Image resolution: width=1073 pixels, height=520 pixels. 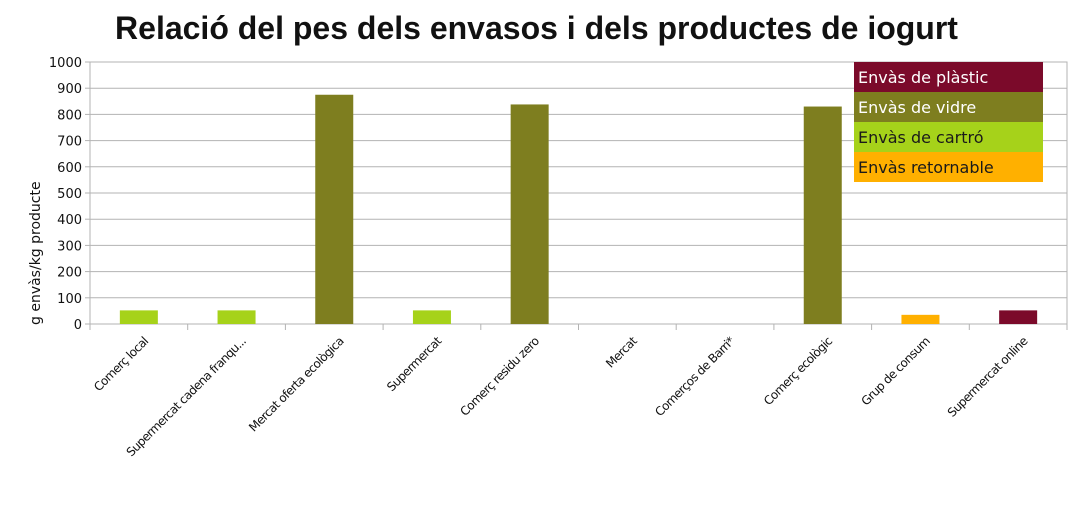 I want to click on y-tick-label: 200, so click(x=69, y=273).